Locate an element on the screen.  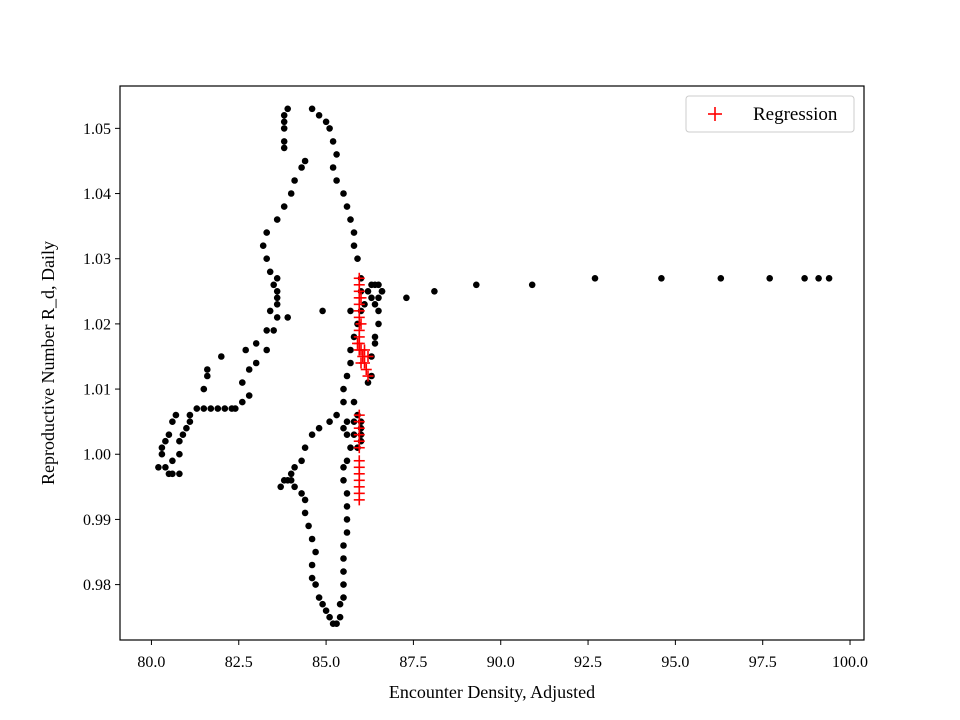
legend-box is located at coordinates (770, 114).